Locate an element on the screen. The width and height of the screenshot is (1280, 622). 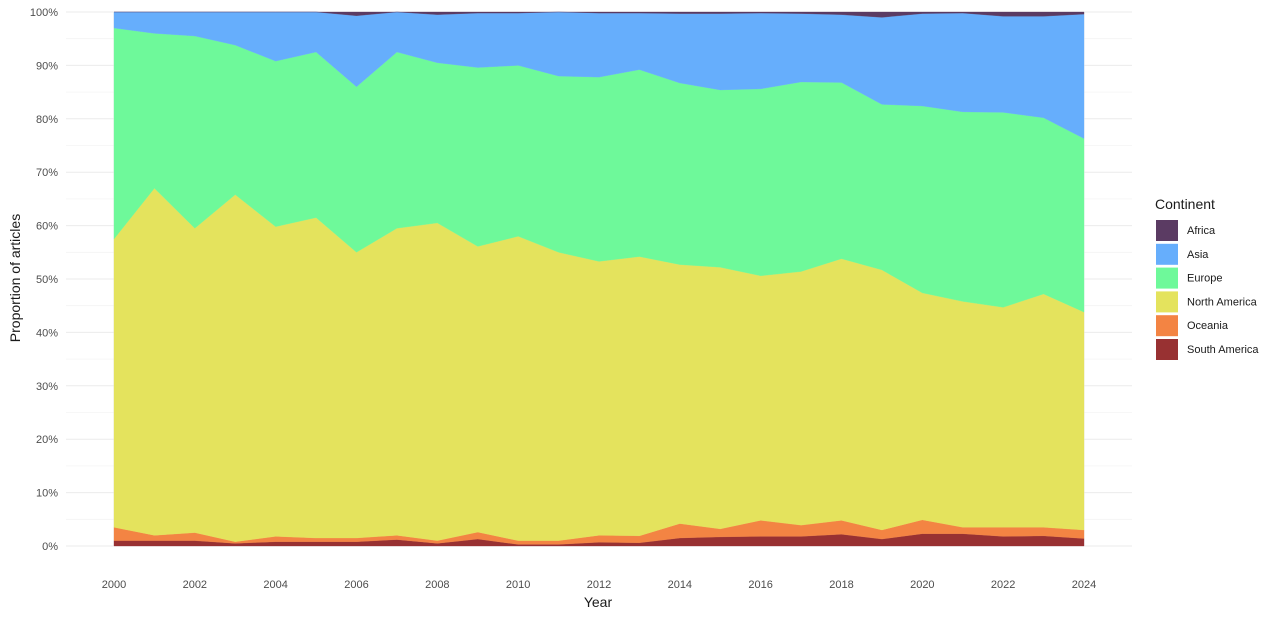
y-tick-label: 70% is located at coordinates (47, 173).